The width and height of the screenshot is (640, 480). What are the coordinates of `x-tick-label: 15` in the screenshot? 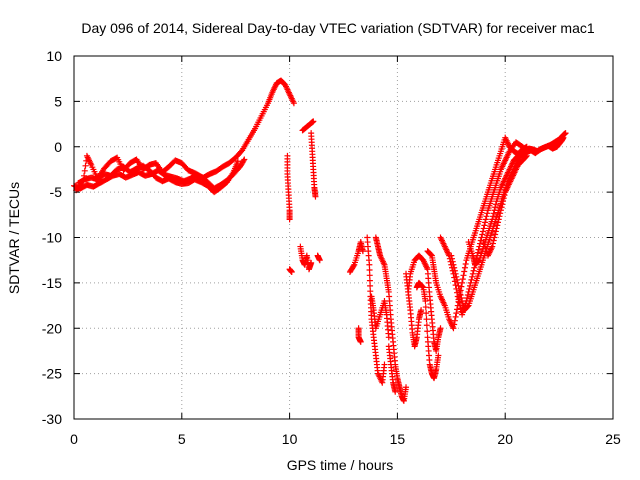 It's located at (398, 439).